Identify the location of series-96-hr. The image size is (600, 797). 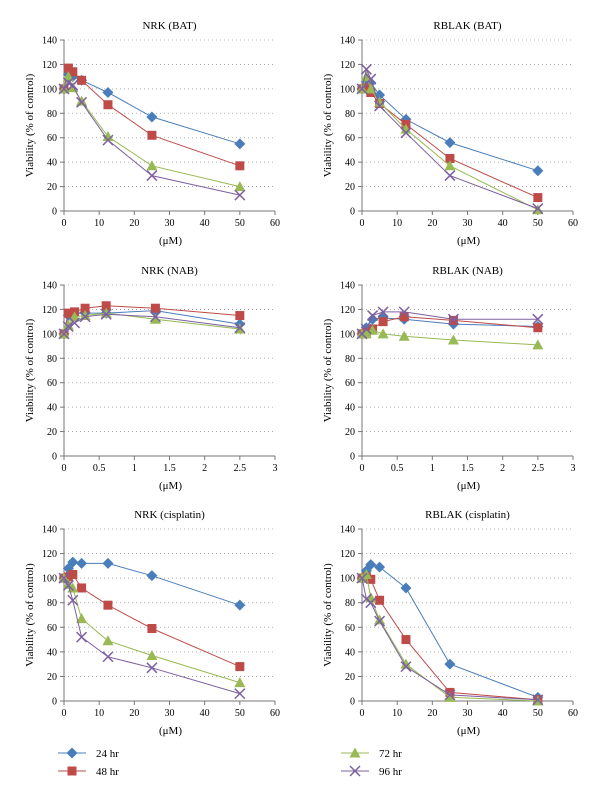
(450, 323).